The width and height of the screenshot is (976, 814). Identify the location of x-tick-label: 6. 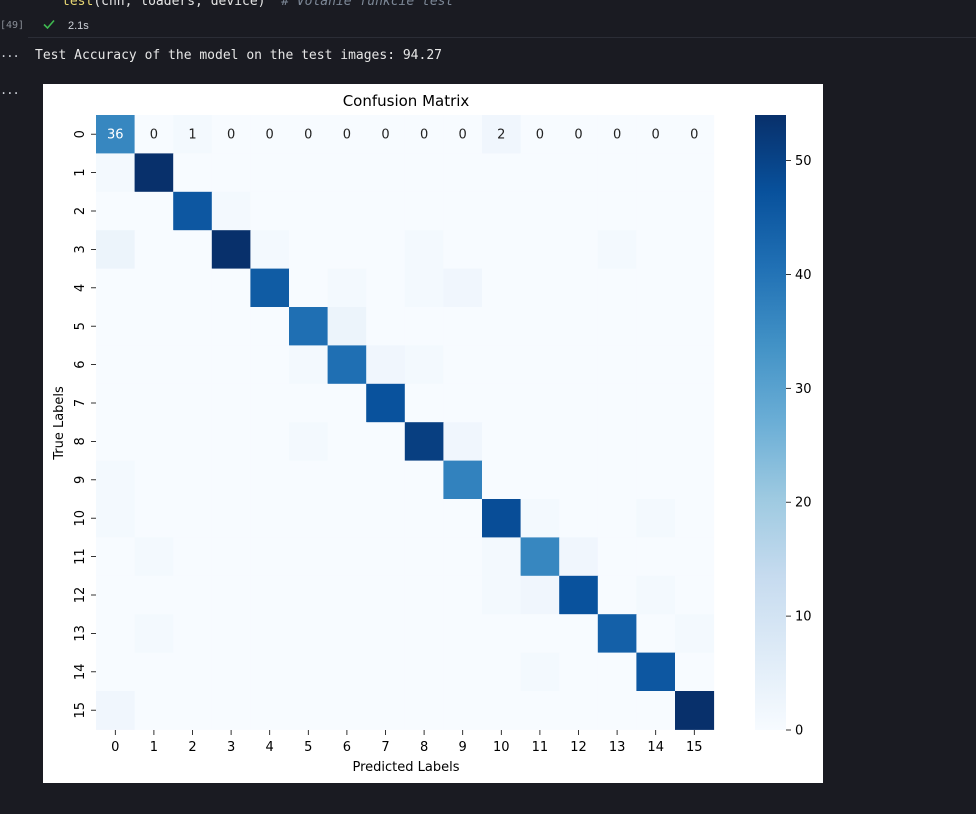
(347, 747).